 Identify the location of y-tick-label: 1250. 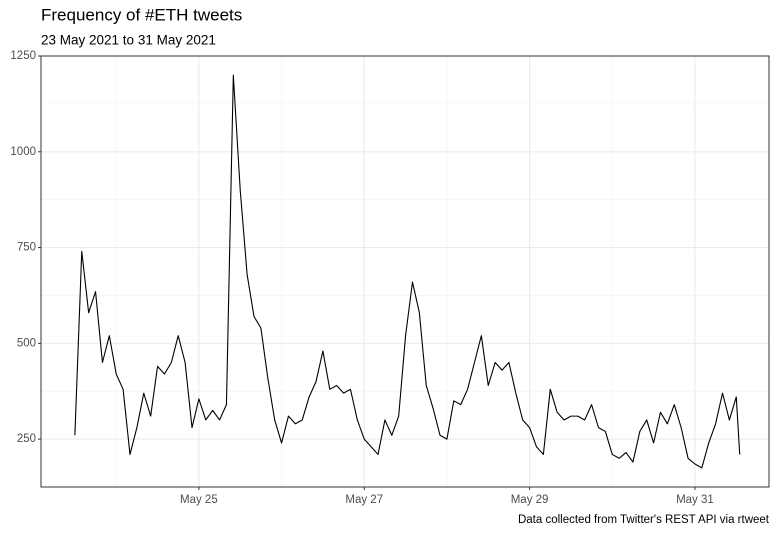
(23, 56).